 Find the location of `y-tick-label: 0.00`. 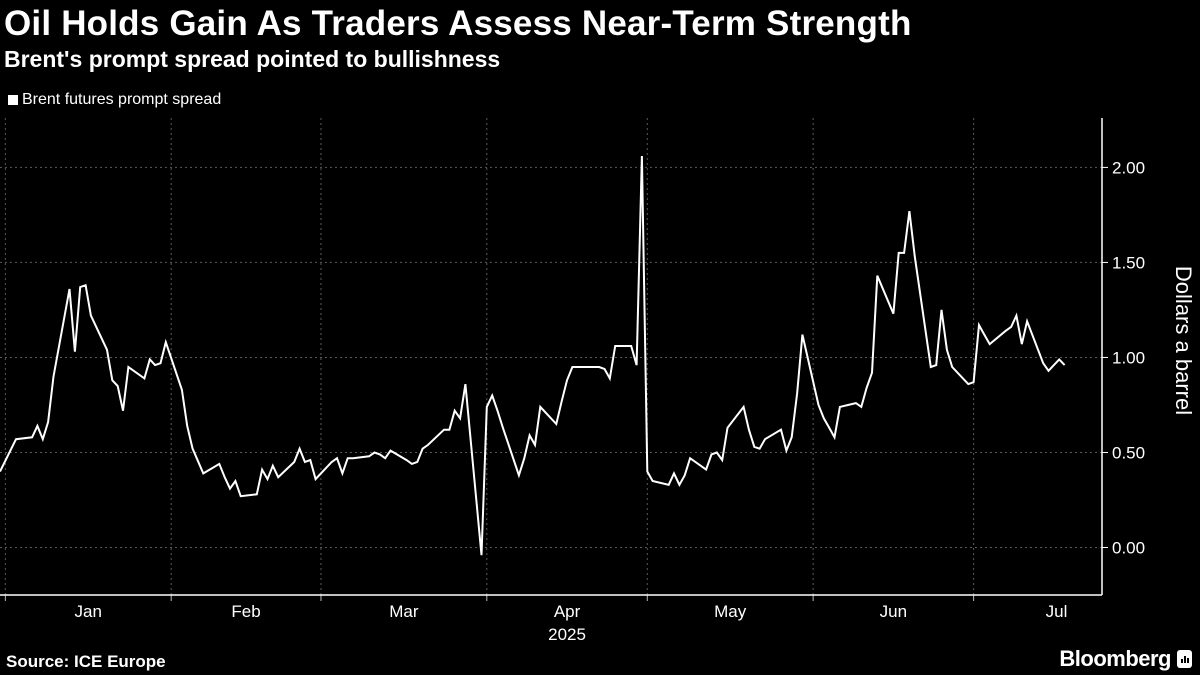

y-tick-label: 0.00 is located at coordinates (1128, 547).